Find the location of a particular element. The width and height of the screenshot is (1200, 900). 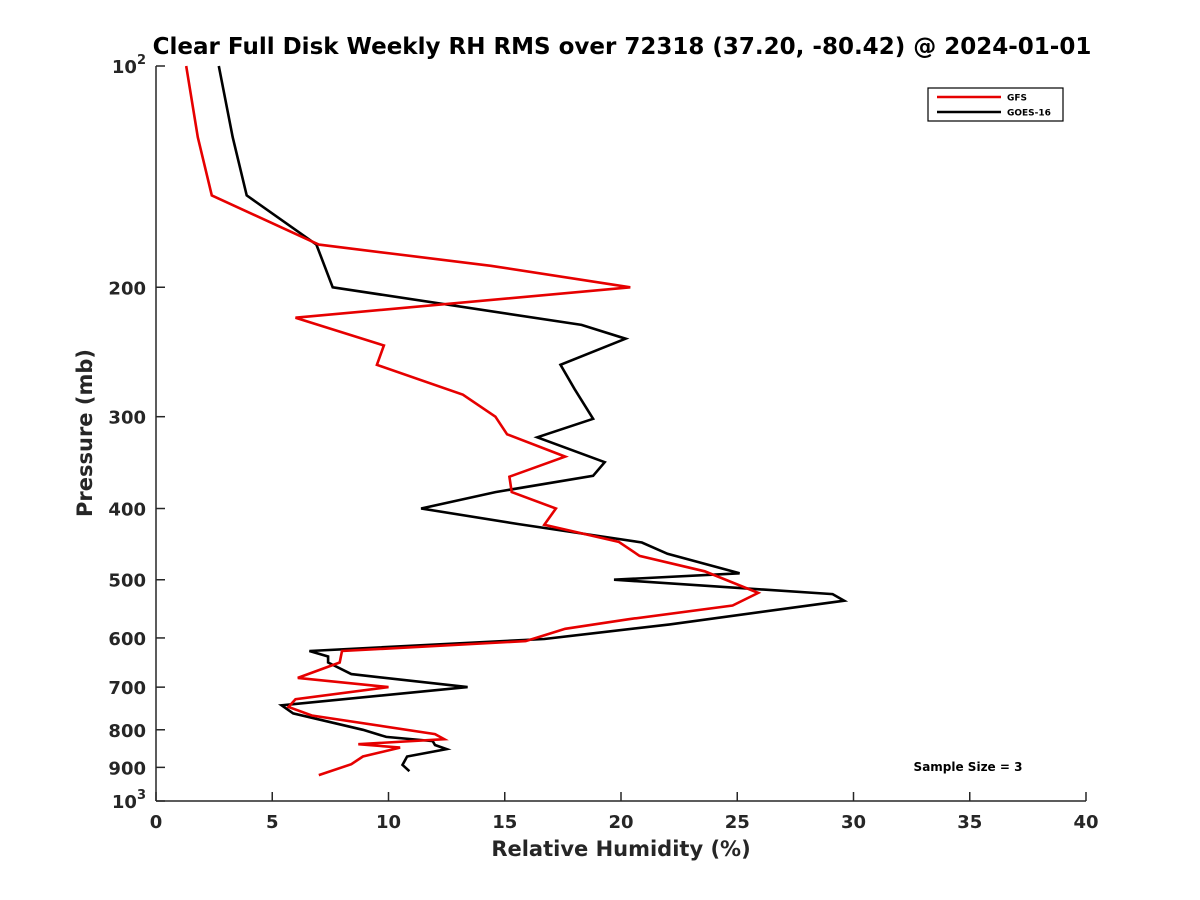

x-tick-label: 25 is located at coordinates (737, 822).